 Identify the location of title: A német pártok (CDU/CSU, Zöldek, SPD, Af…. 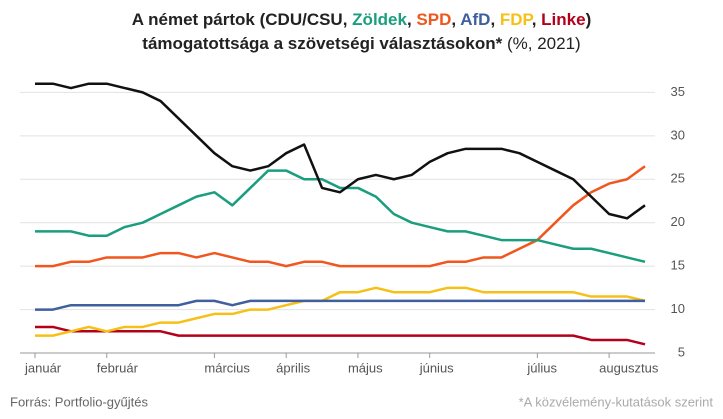
(361, 32).